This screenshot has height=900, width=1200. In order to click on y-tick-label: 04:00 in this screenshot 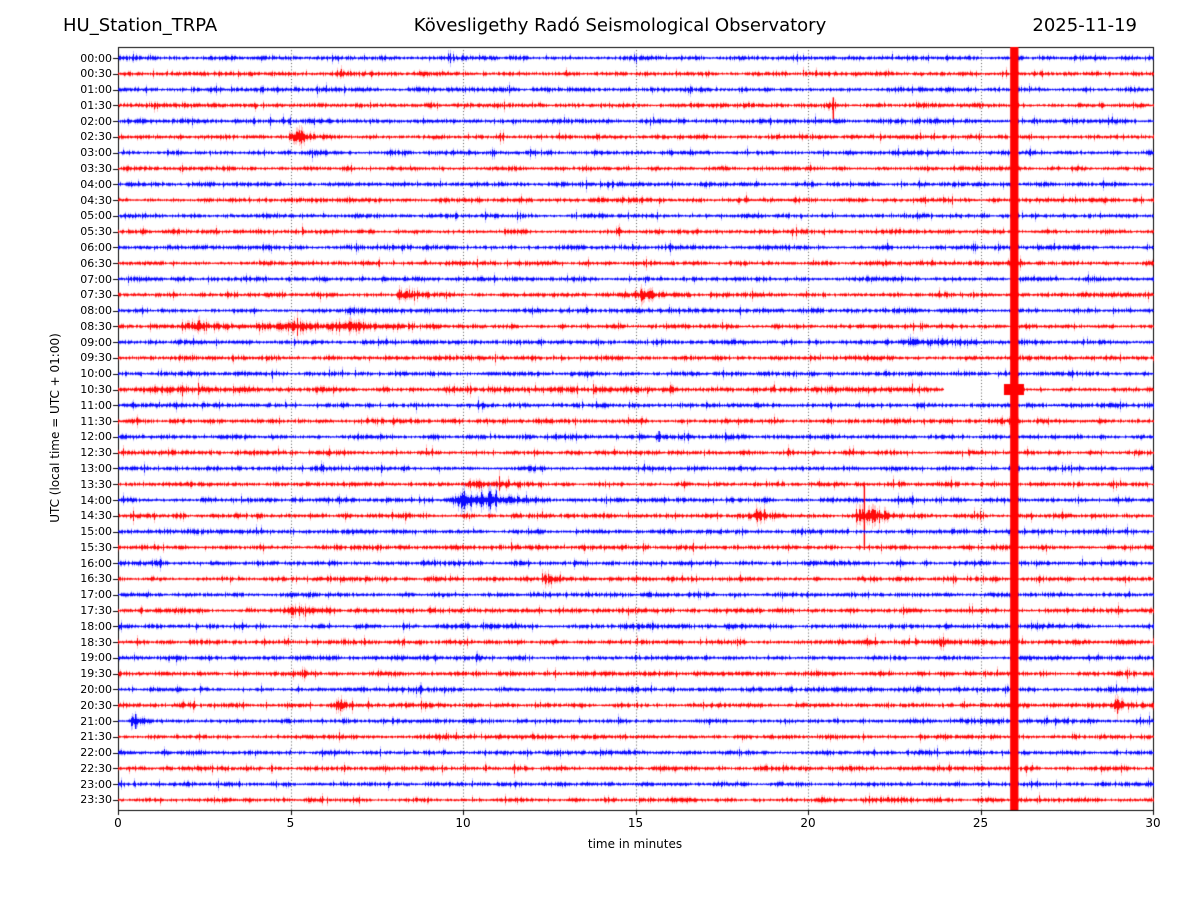, I will do `click(96, 184)`.